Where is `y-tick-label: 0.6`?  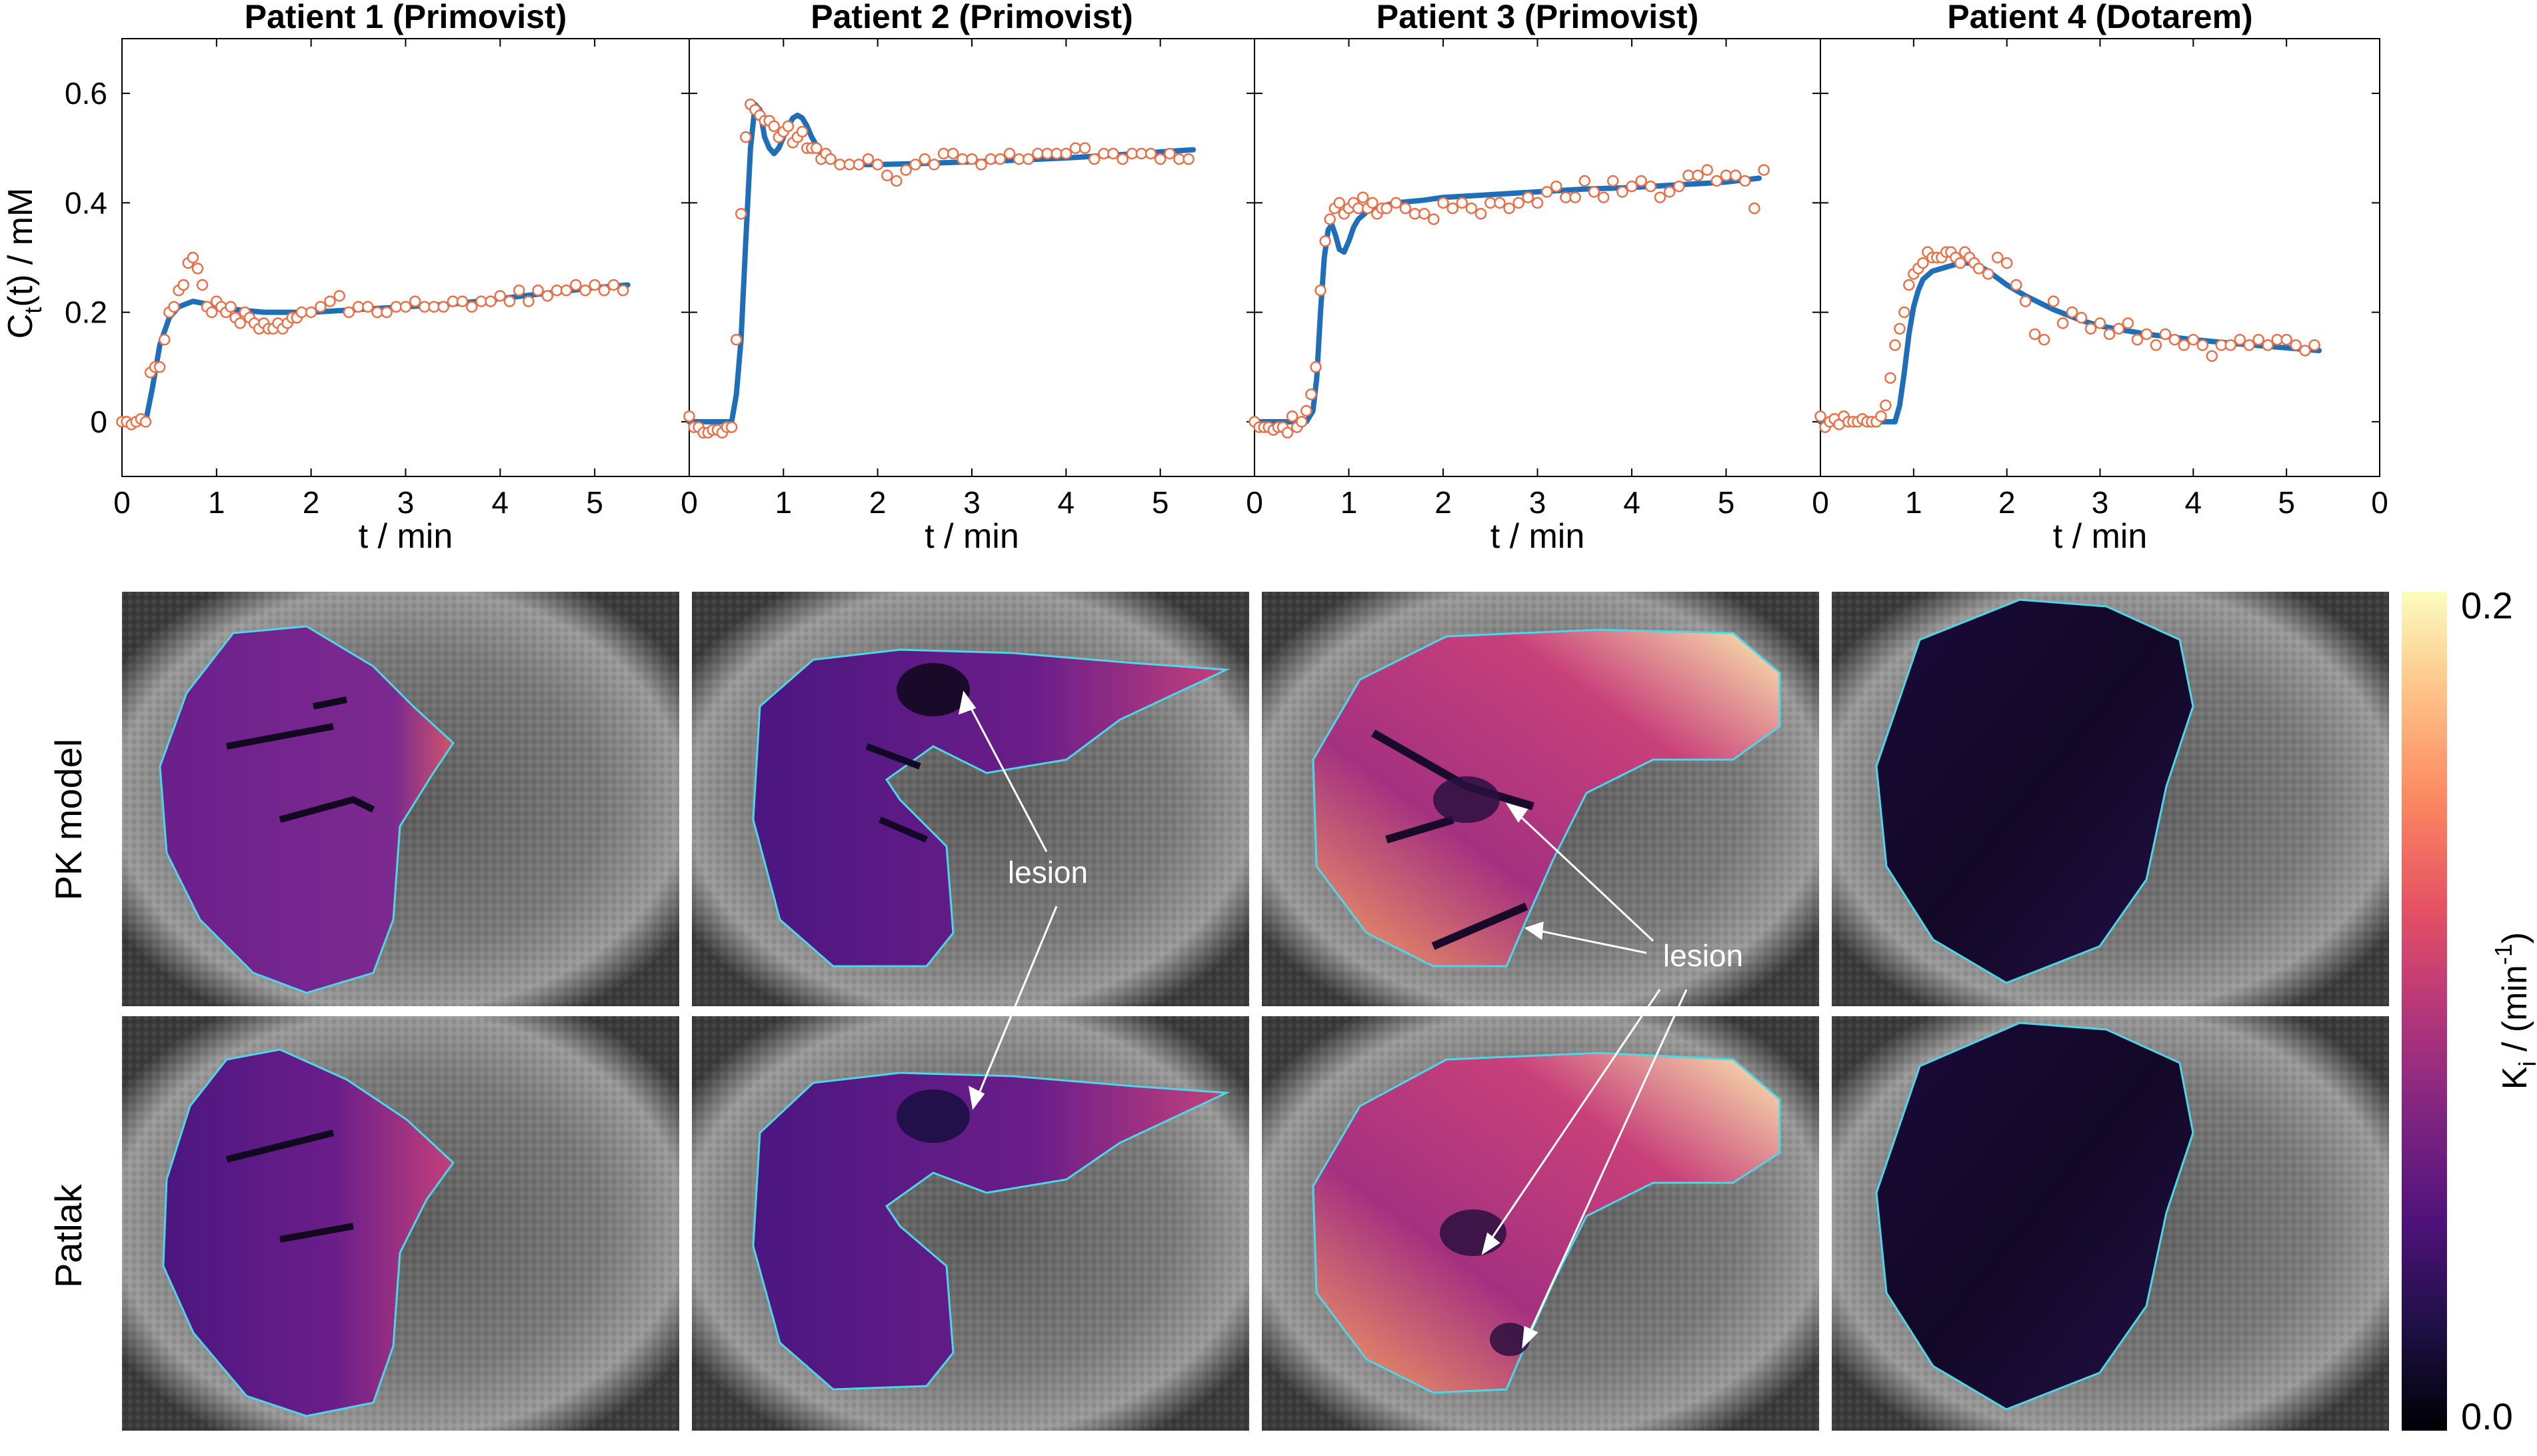 y-tick-label: 0.6 is located at coordinates (86, 93).